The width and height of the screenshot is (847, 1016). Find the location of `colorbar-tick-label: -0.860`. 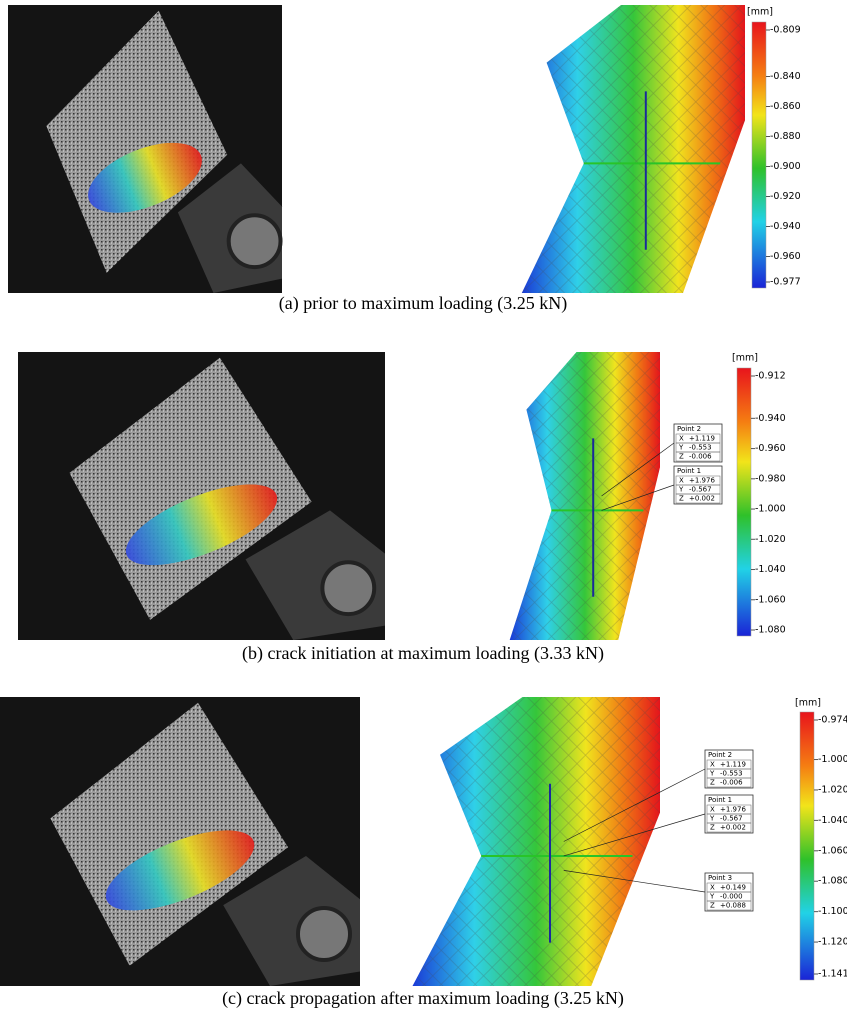

colorbar-tick-label: -0.860 is located at coordinates (785, 106).